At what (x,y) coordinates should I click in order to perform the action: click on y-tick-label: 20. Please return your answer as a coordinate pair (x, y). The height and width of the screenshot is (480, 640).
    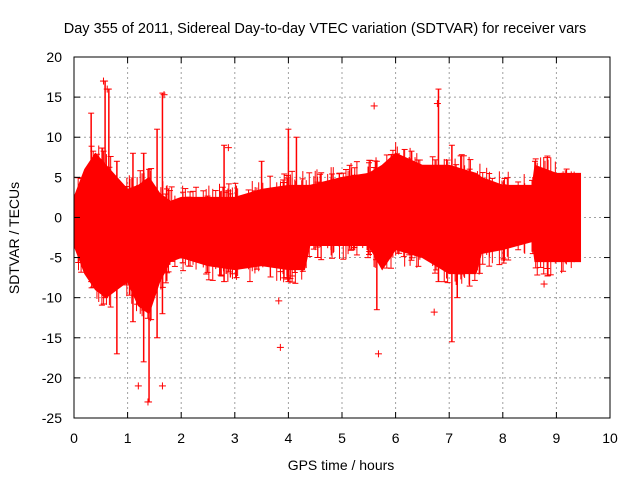
    Looking at the image, I should click on (54, 57).